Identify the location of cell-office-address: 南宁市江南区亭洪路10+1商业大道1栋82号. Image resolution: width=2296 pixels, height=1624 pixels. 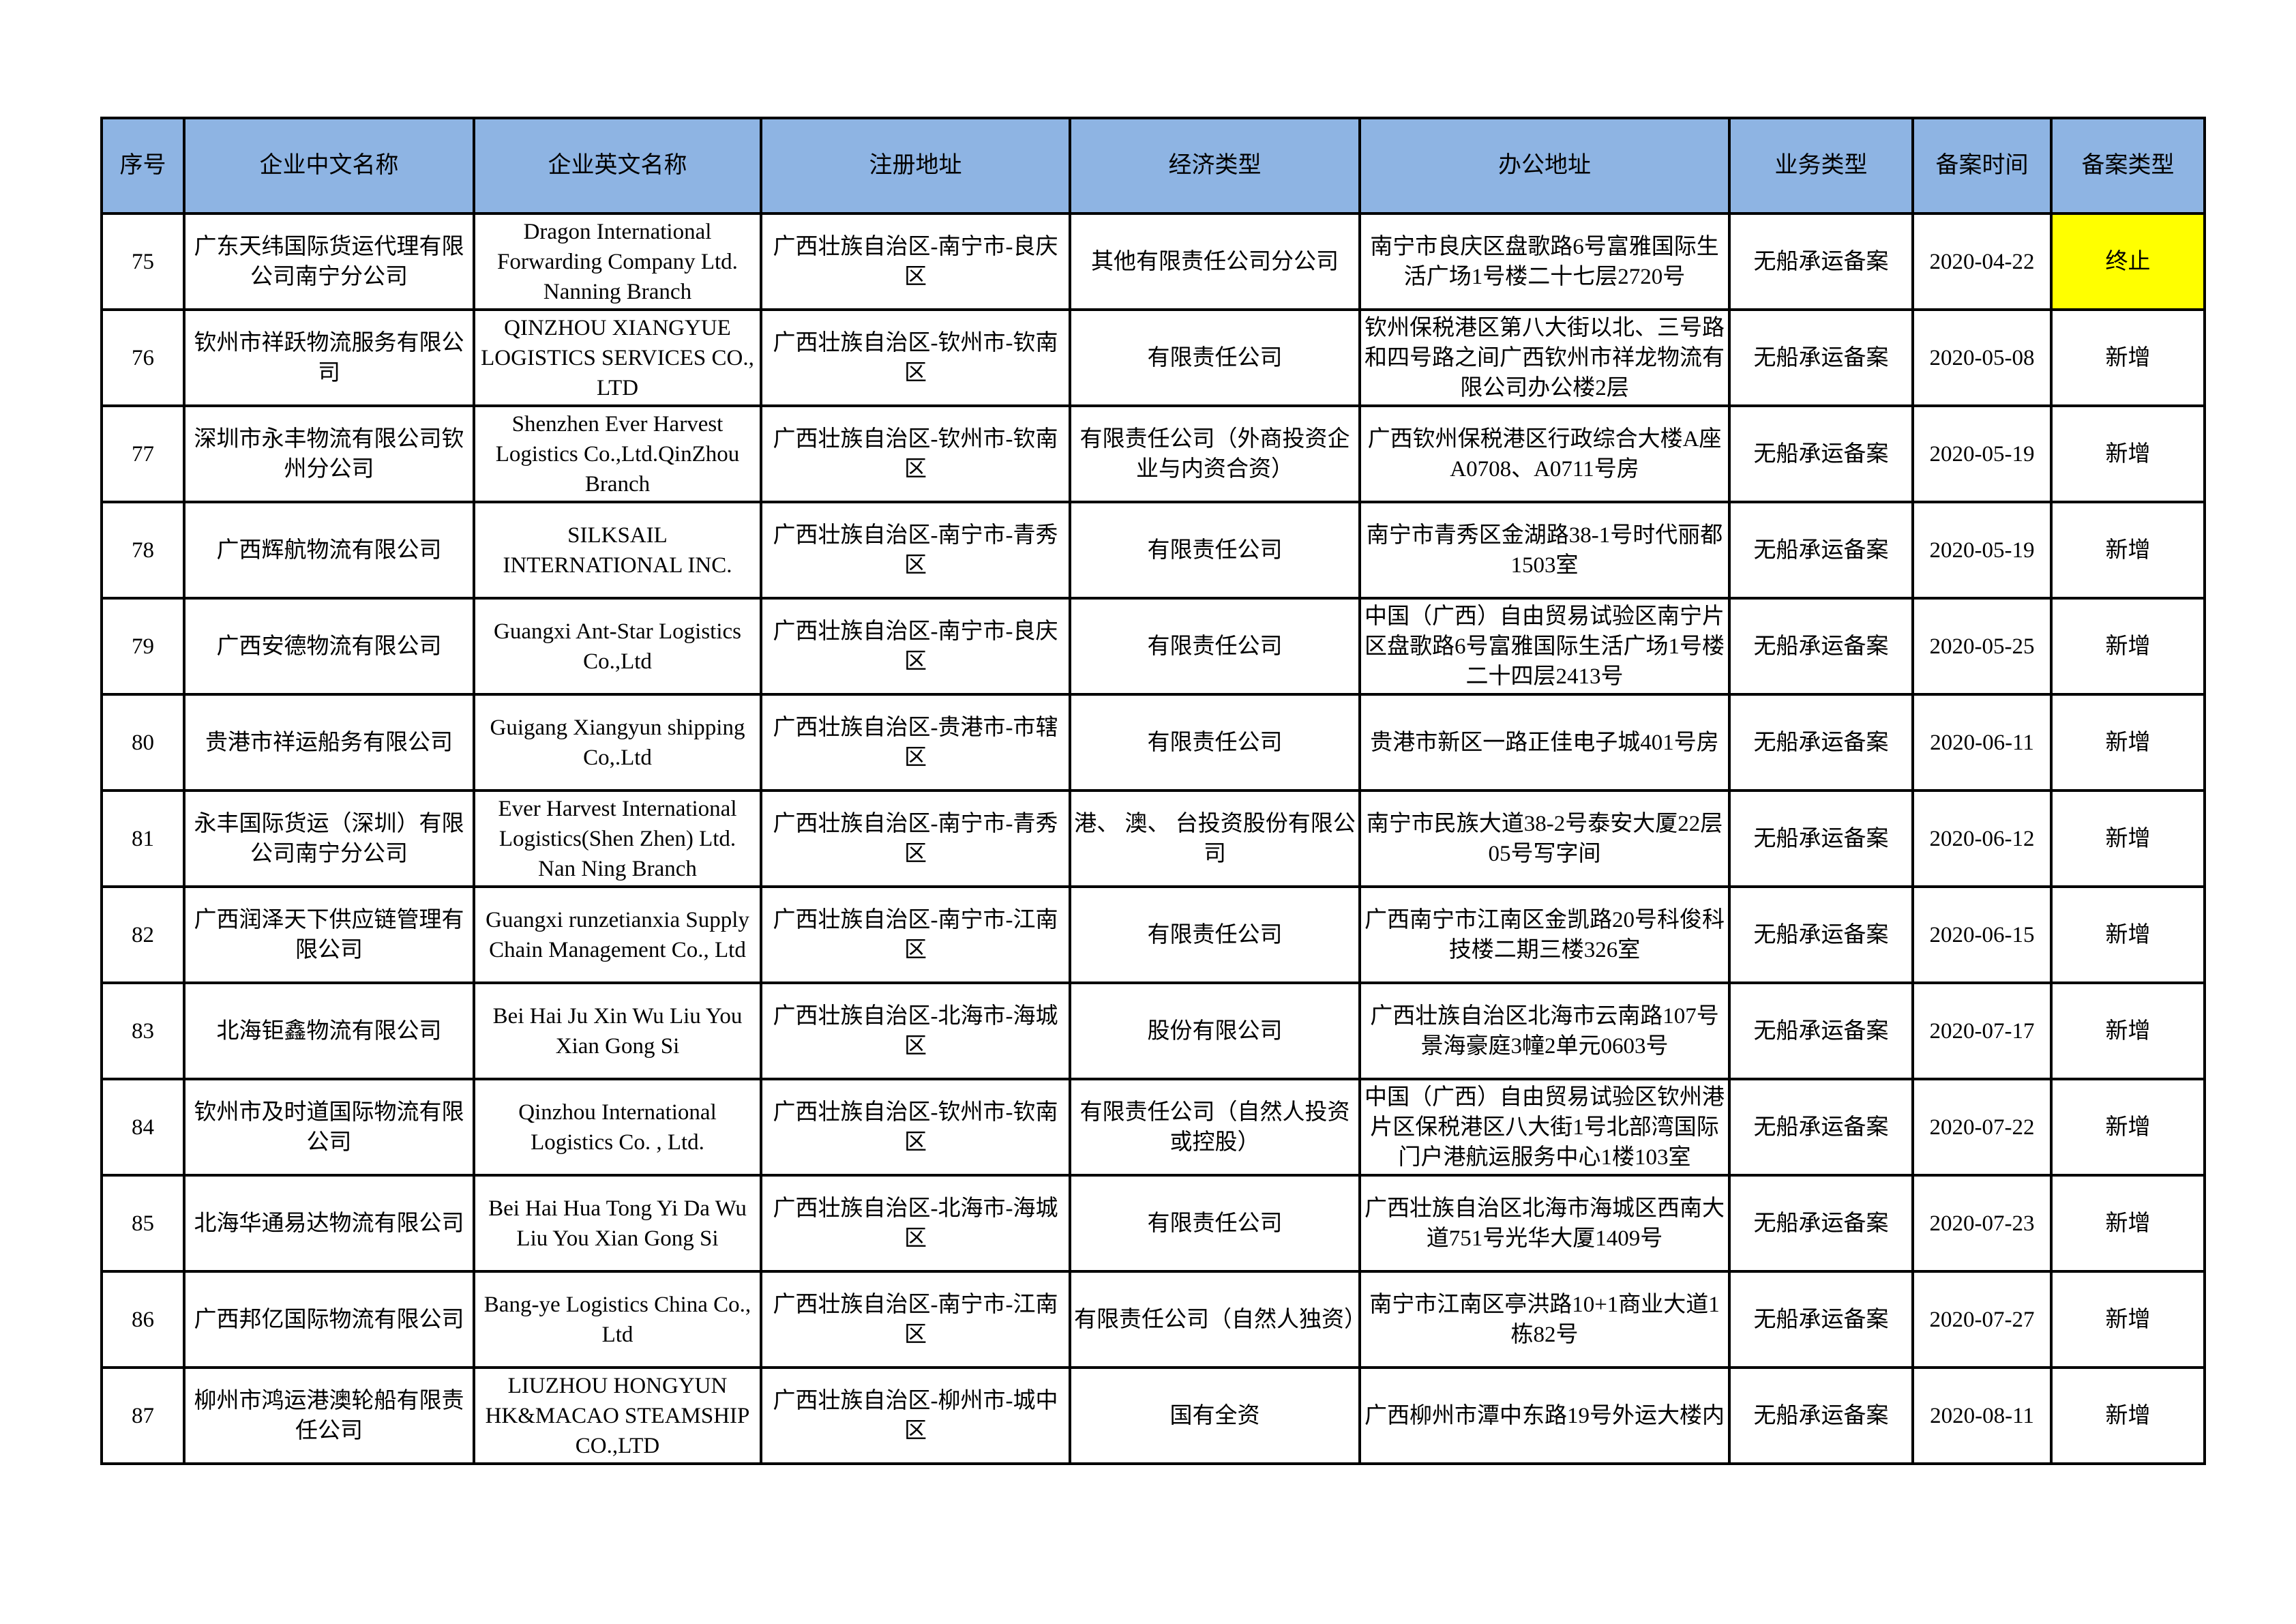
(1545, 1319).